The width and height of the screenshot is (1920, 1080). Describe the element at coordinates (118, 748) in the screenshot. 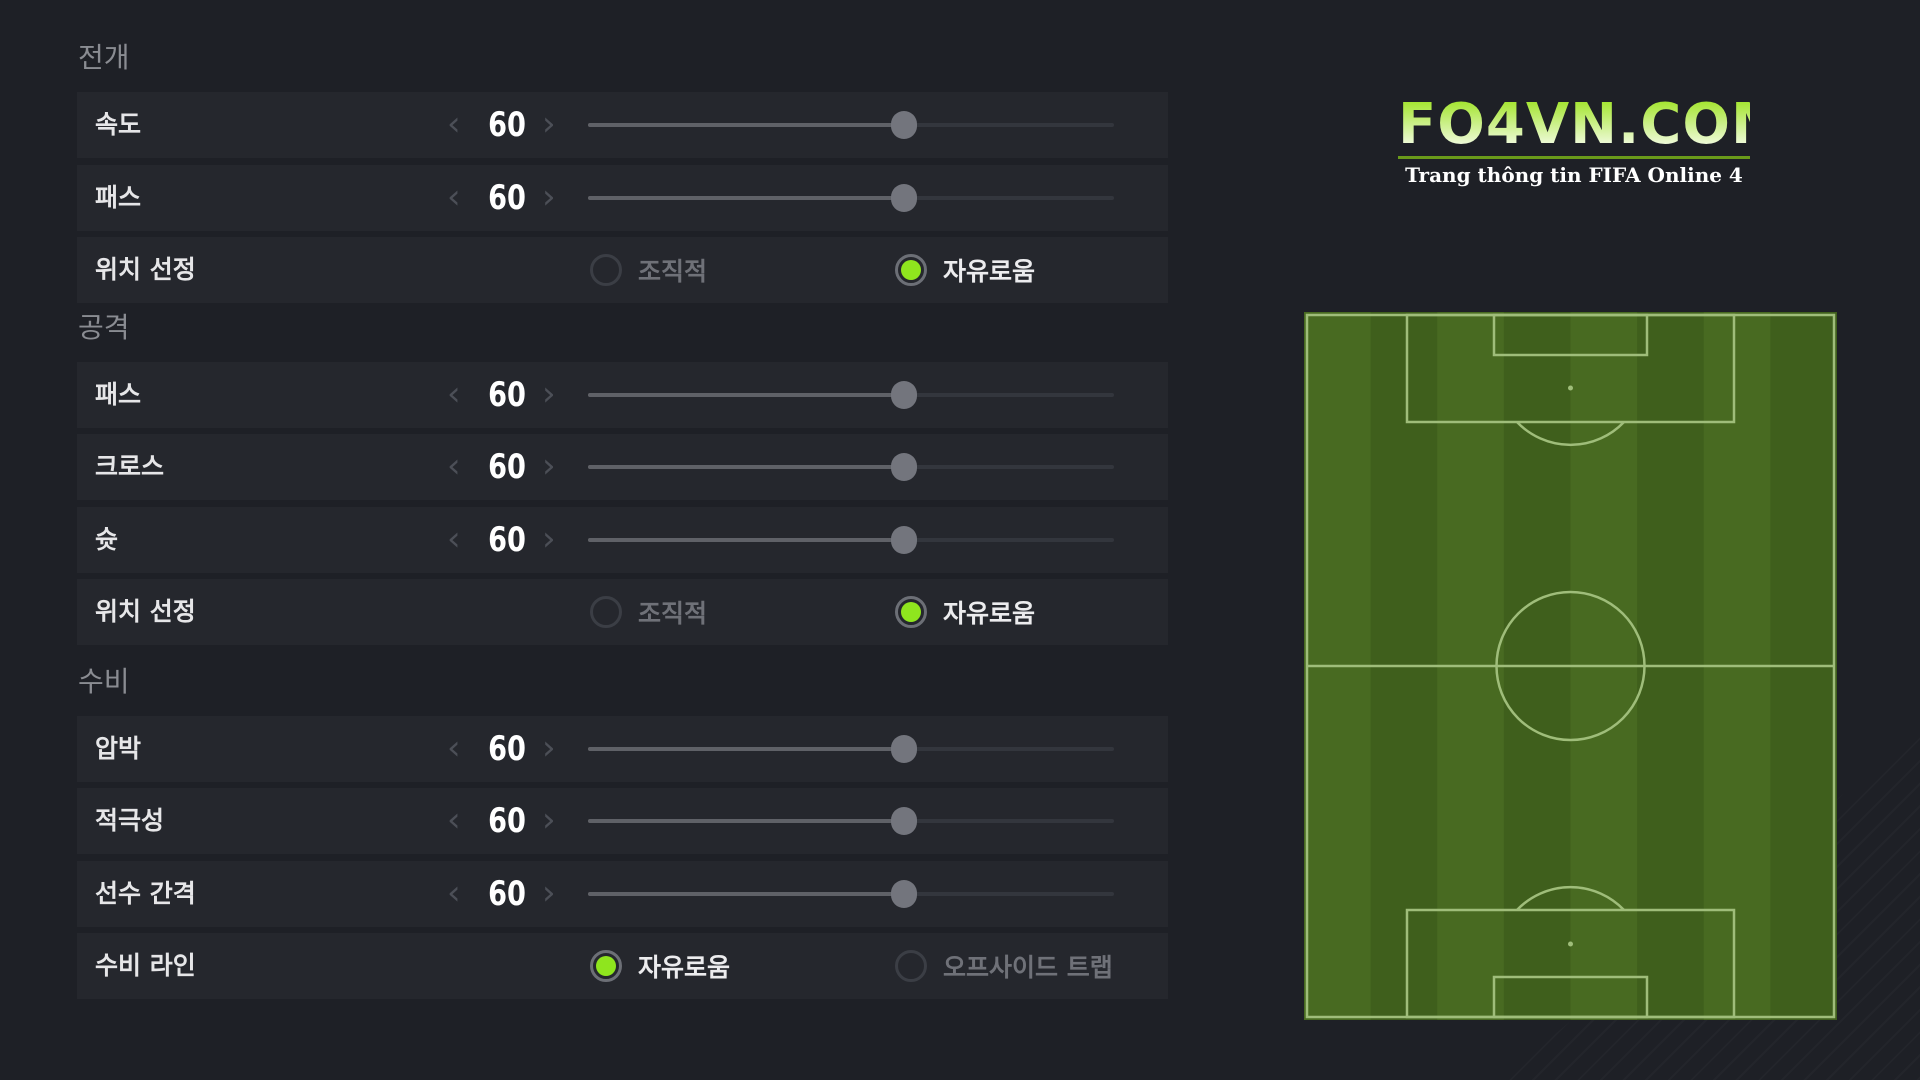

I see `row-label: 압박` at that location.